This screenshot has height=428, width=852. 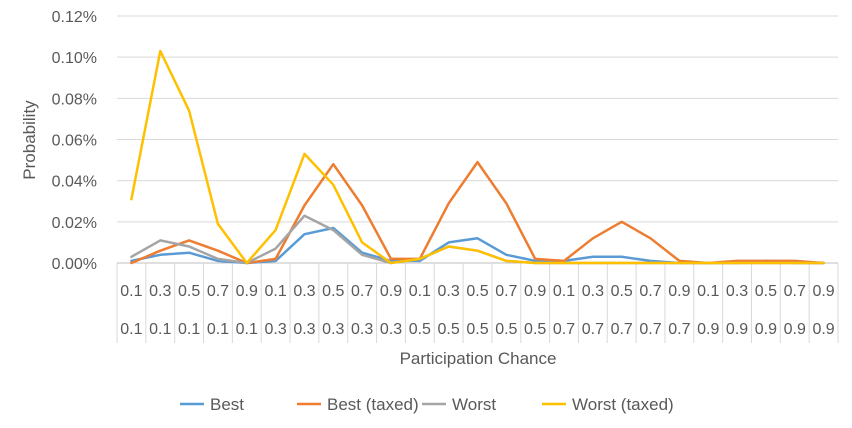 I want to click on y-tick-label: 0.08%, so click(x=74, y=99).